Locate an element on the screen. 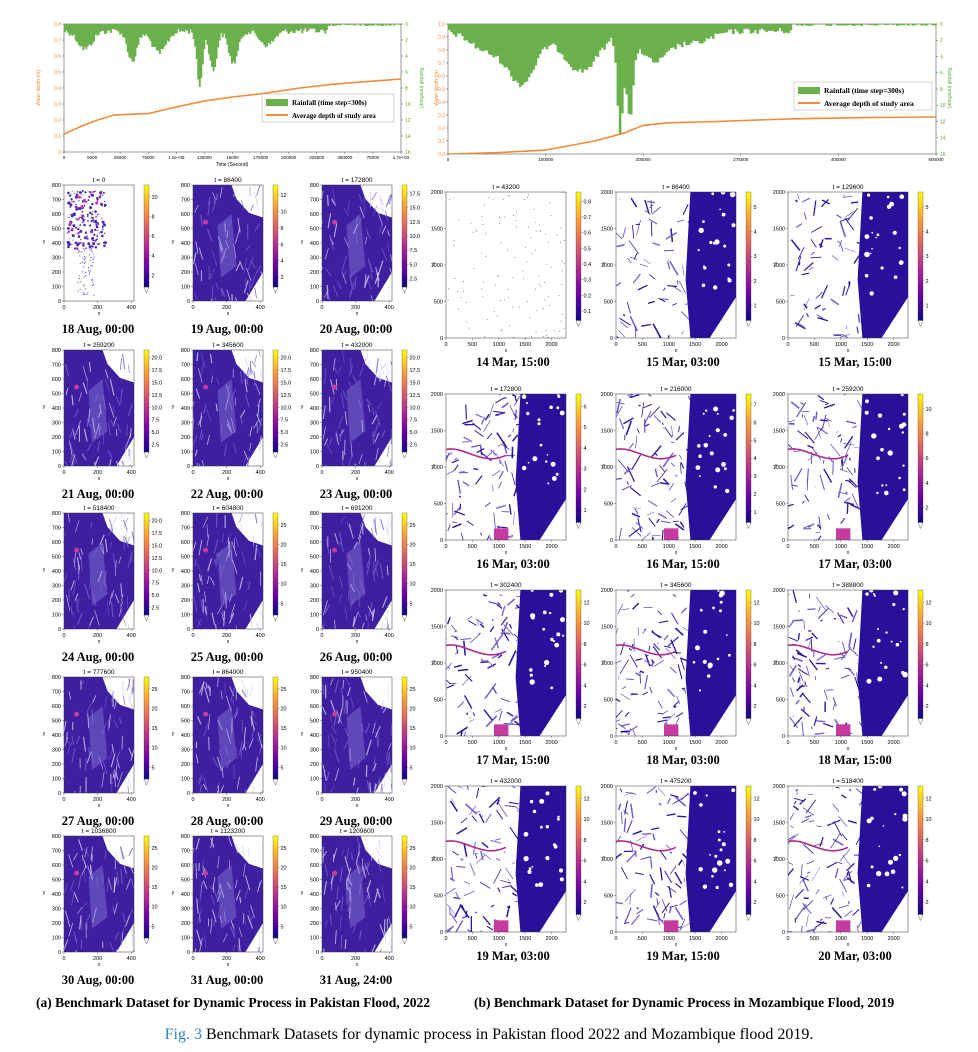 The width and height of the screenshot is (978, 1052). right-colorbar: 10 8 6 4 2 is located at coordinates (924, 461).